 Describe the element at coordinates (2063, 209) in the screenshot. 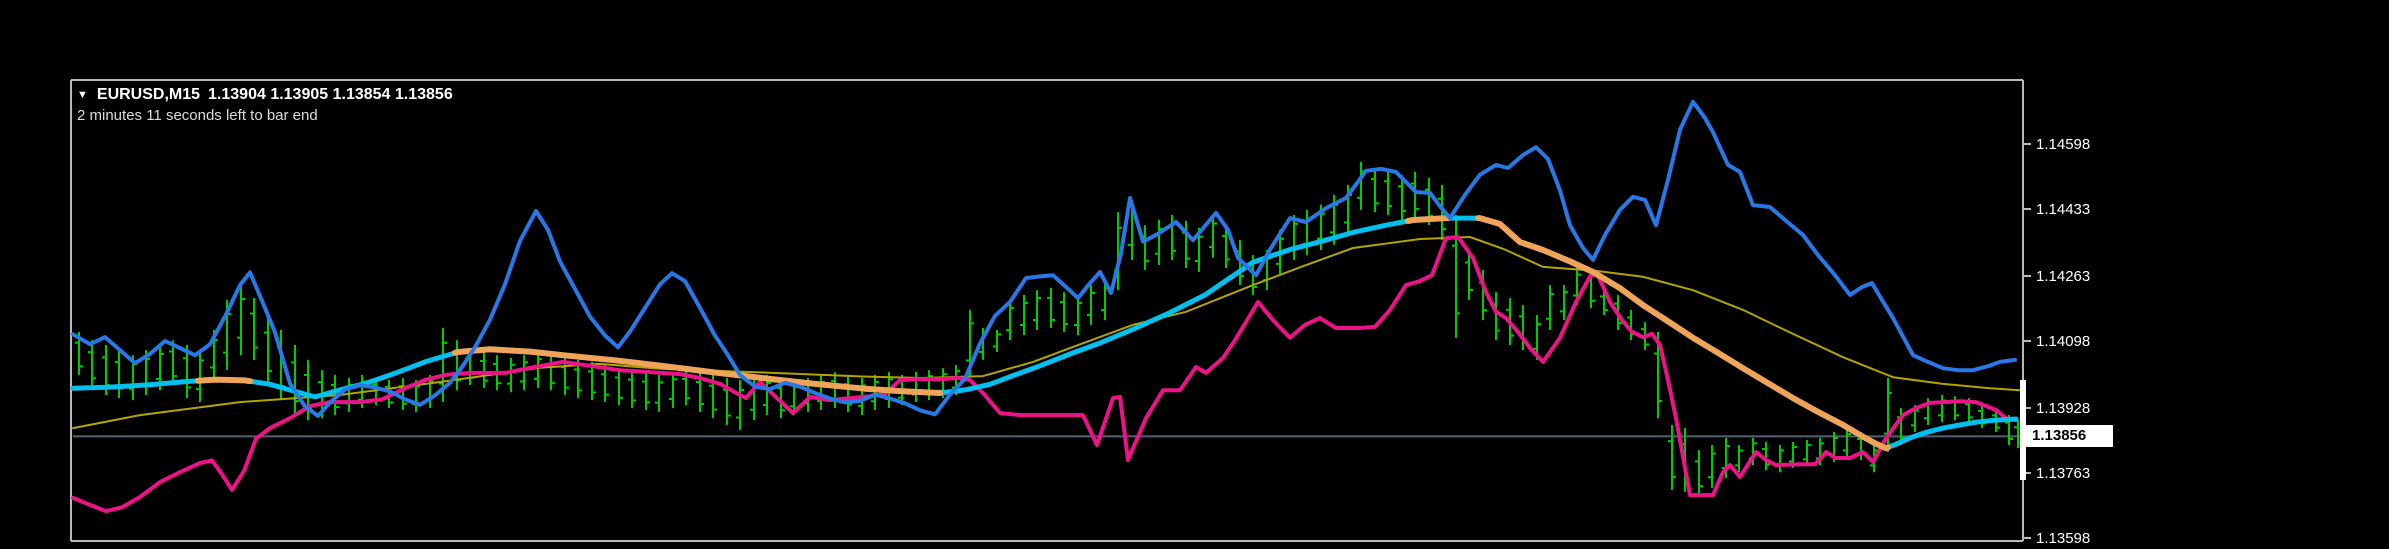

I see `axis-label: 1.14433` at that location.